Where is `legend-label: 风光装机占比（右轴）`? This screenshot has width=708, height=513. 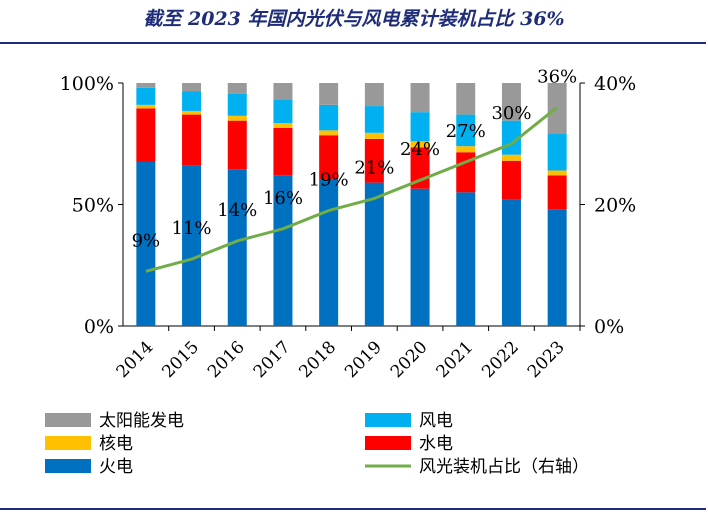
legend-label: 风光装机占比（右轴） is located at coordinates (504, 467).